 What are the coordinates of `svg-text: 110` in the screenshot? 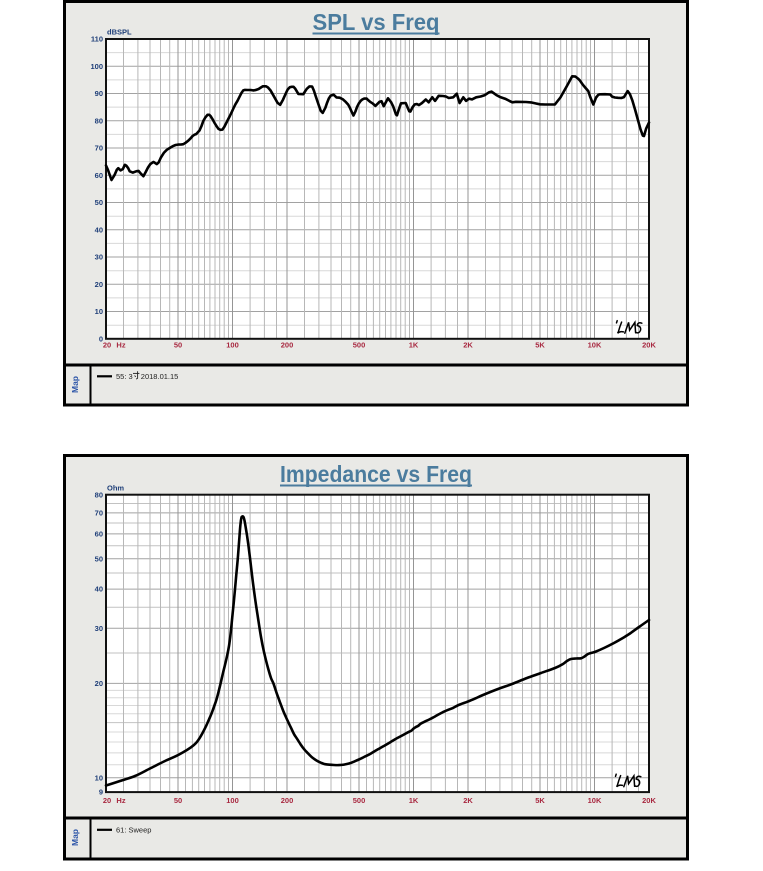 It's located at (97, 39).